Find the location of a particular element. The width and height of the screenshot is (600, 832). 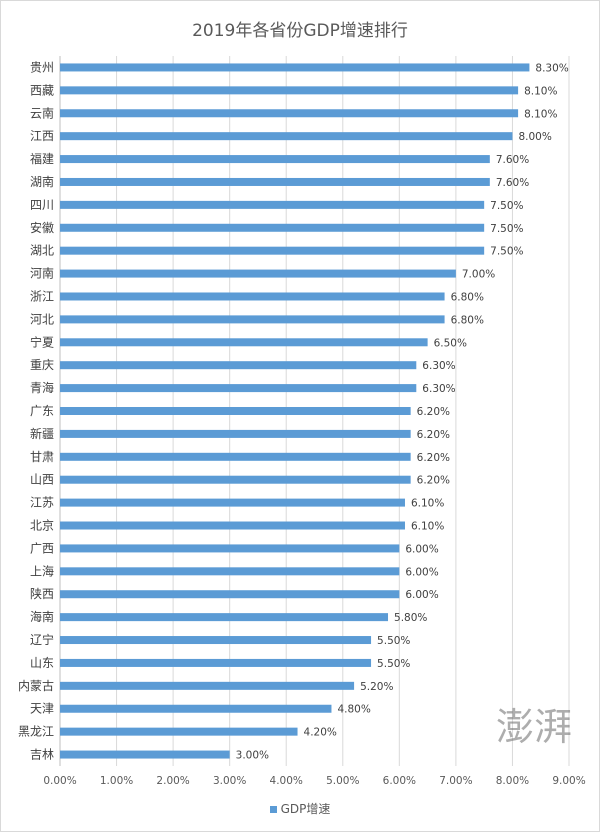

logo-watermark: 澎湃 is located at coordinates (534, 727).